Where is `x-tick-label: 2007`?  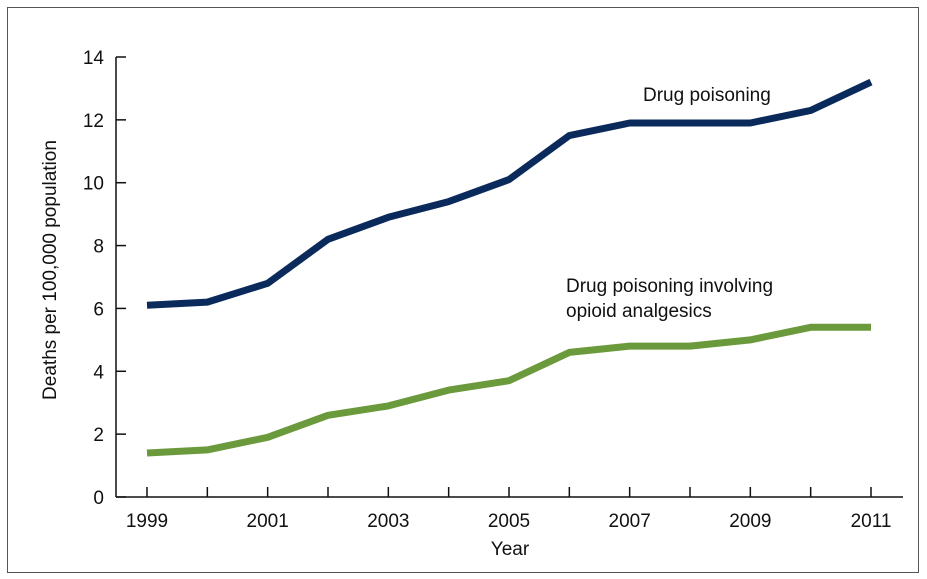 x-tick-label: 2007 is located at coordinates (630, 521).